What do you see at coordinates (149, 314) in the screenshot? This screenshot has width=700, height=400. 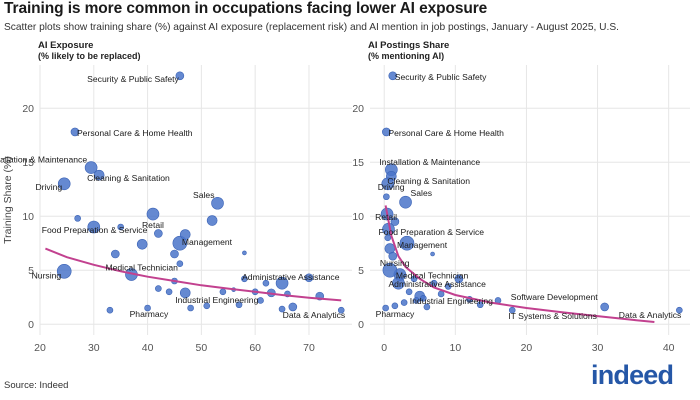 I see `point-label: Pharmacy` at bounding box center [149, 314].